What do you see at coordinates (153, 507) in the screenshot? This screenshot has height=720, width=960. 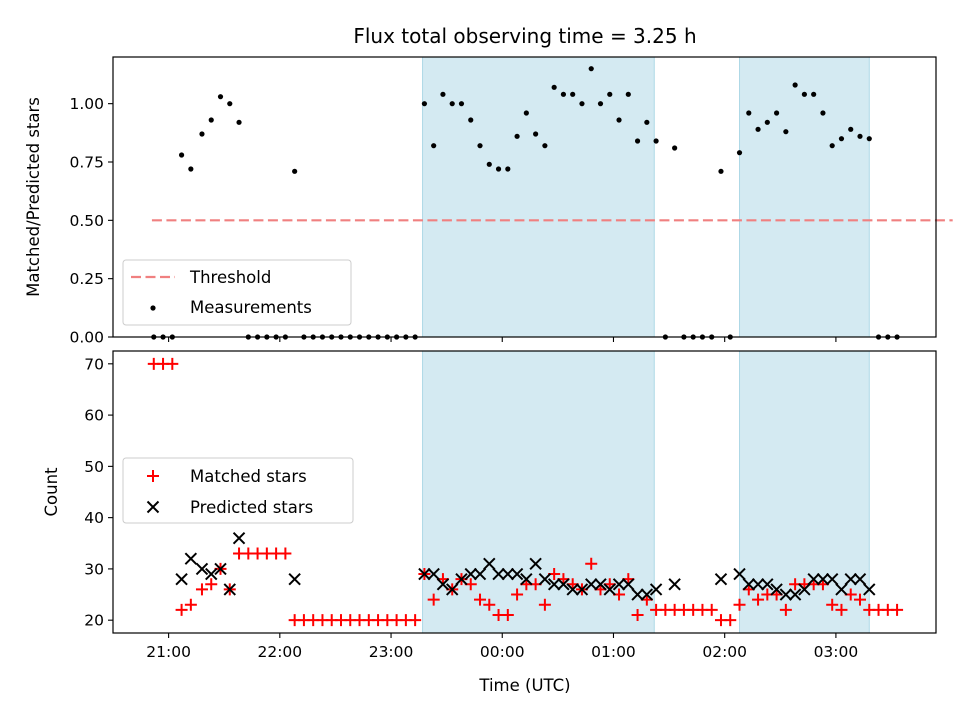 I see `legend-predicted-swatch` at bounding box center [153, 507].